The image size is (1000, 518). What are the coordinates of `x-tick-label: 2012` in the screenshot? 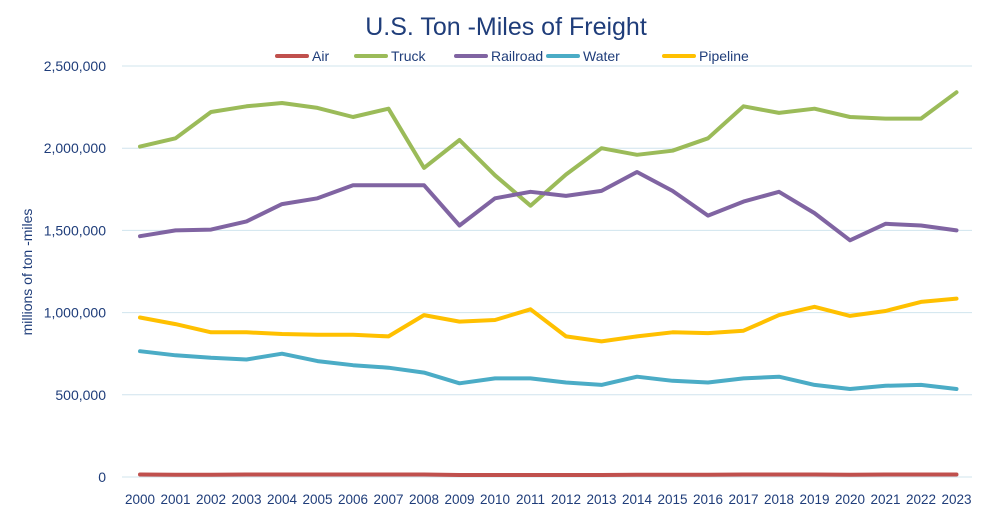 It's located at (566, 499).